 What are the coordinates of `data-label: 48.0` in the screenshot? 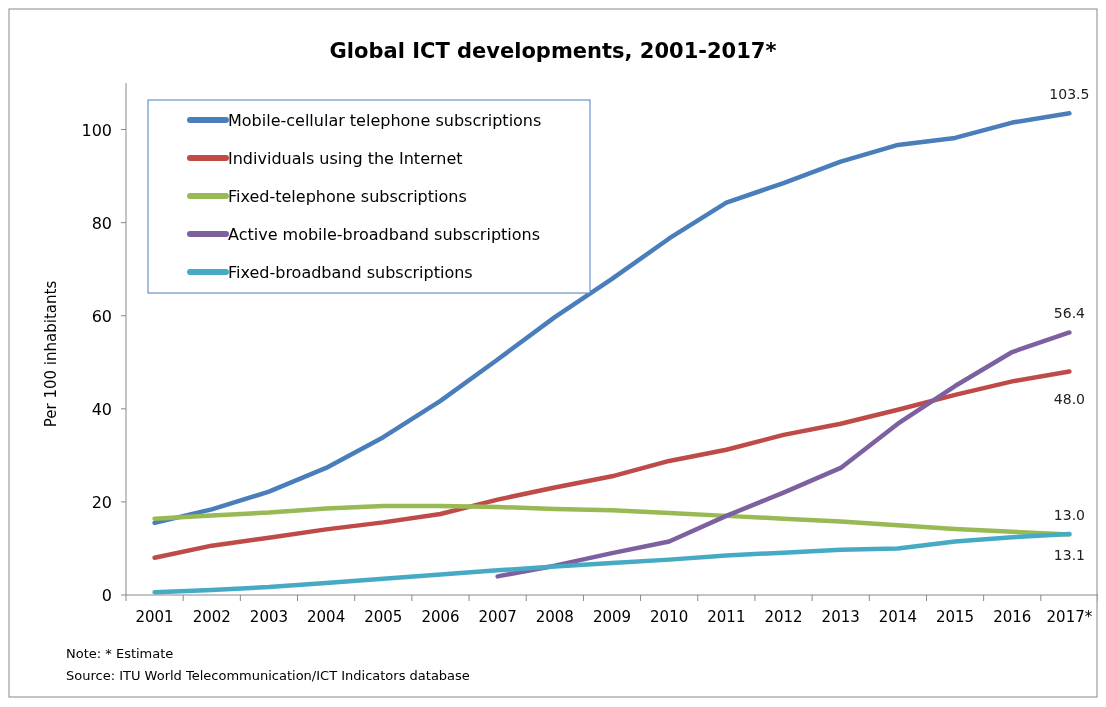 It's located at (1069, 398).